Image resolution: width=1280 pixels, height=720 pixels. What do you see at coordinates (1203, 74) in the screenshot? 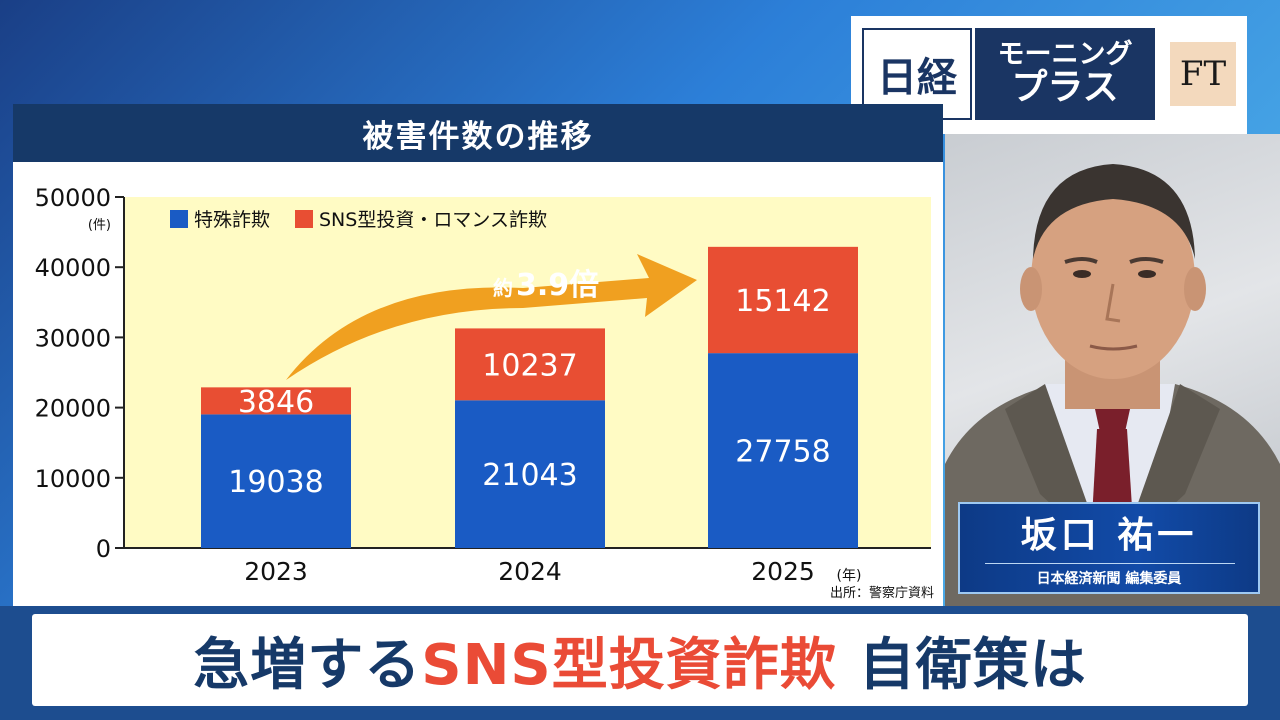
I see `ft-logo: FT` at bounding box center [1203, 74].